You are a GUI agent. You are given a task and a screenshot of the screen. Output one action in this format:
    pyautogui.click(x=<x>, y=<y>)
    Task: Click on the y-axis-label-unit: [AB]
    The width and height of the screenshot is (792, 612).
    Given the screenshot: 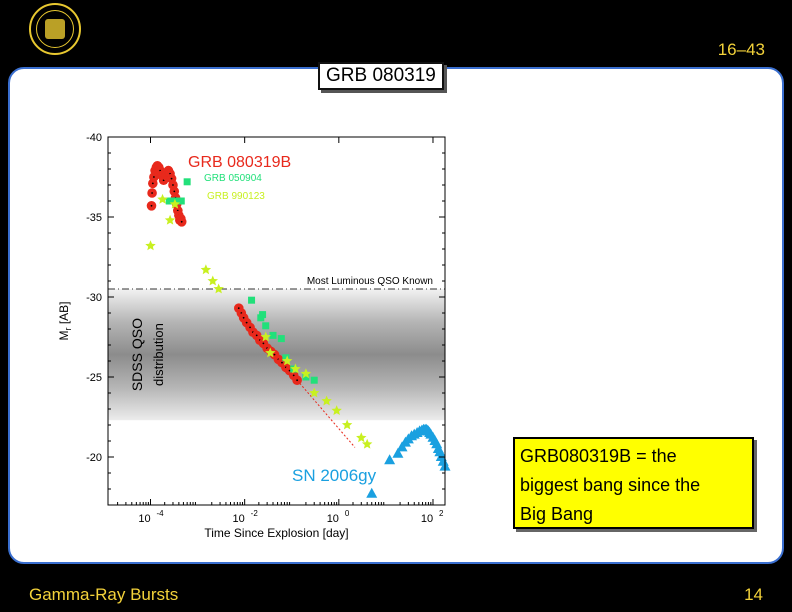 What is the action you would take?
    pyautogui.click(x=64, y=314)
    